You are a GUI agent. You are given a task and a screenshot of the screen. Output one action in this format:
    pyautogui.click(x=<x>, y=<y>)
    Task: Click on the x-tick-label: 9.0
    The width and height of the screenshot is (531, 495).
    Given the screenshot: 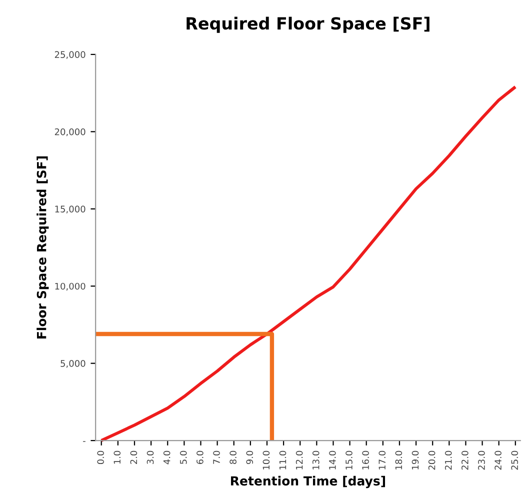 What is the action you would take?
    pyautogui.click(x=250, y=457)
    